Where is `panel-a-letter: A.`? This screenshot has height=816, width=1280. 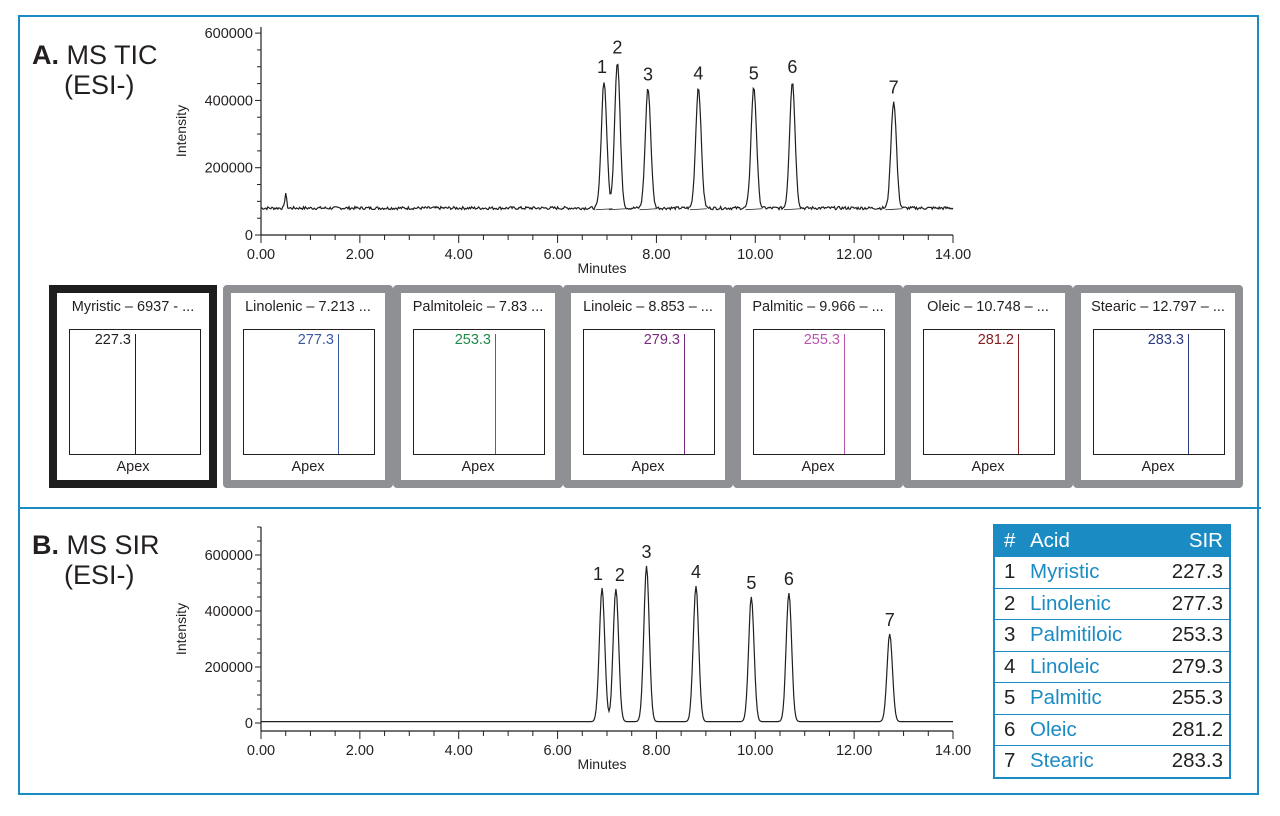
panel-a-letter: A. is located at coordinates (45, 55).